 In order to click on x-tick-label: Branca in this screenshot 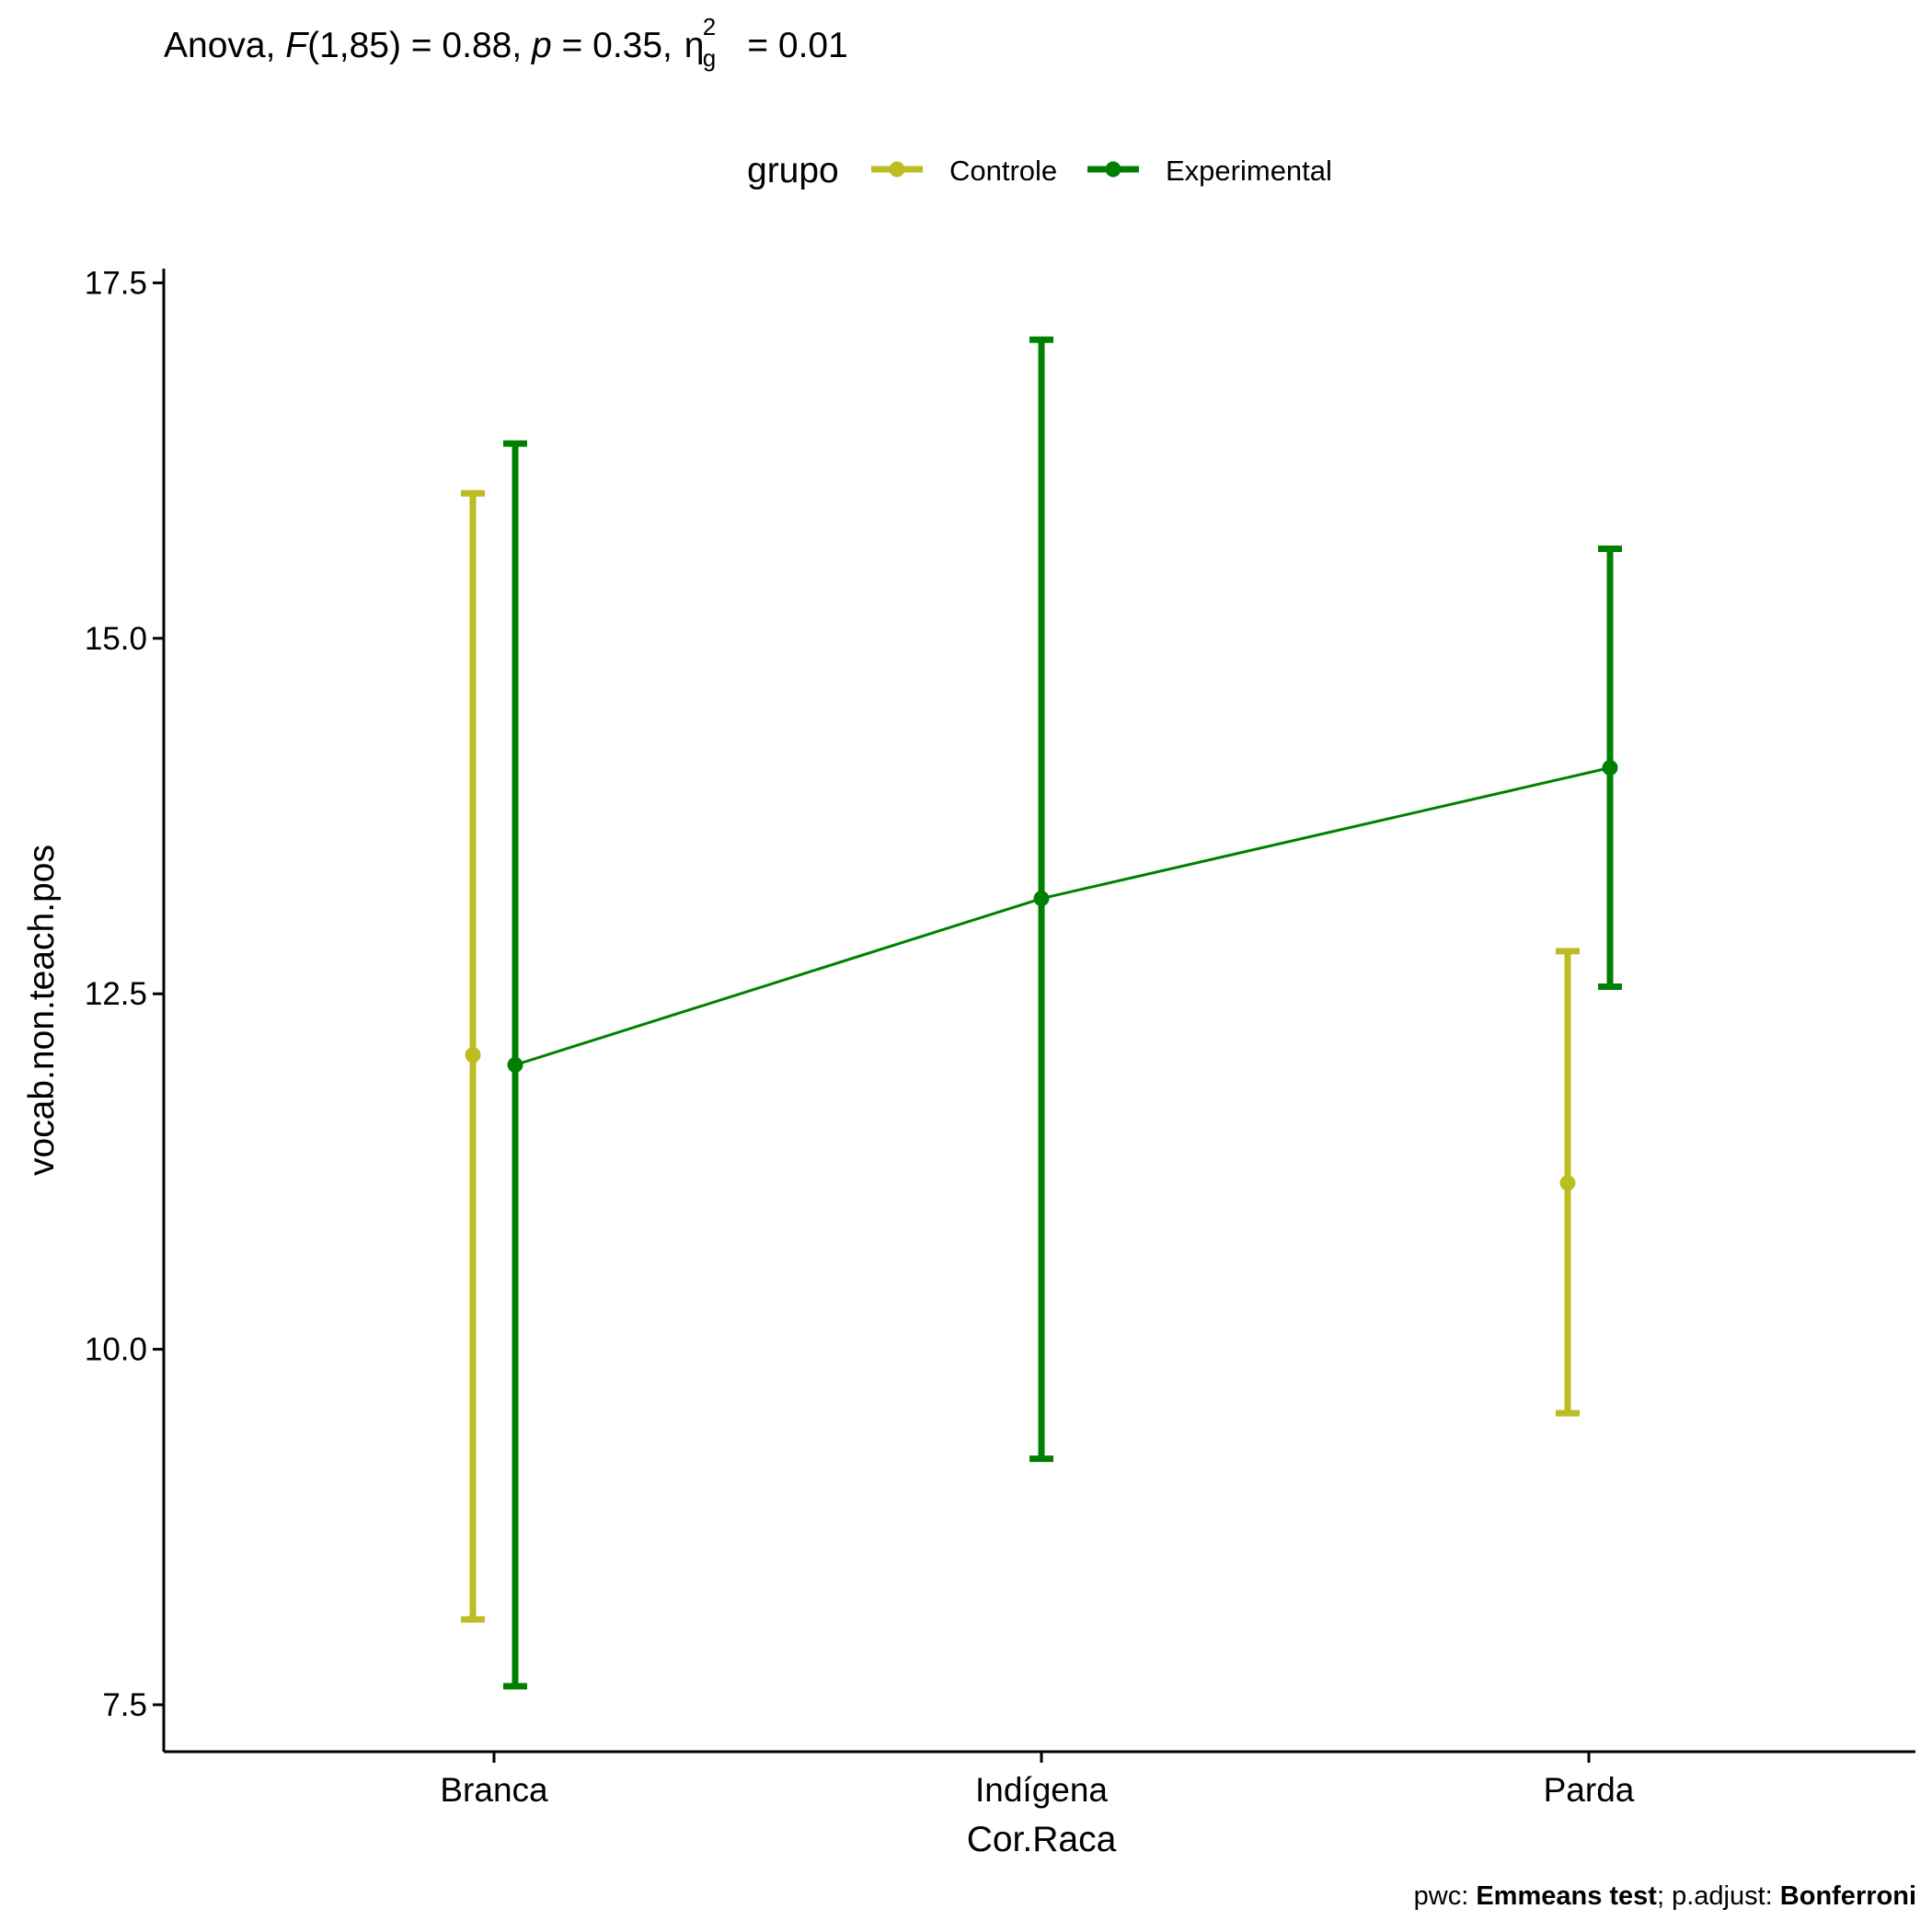, I will do `click(494, 1790)`.